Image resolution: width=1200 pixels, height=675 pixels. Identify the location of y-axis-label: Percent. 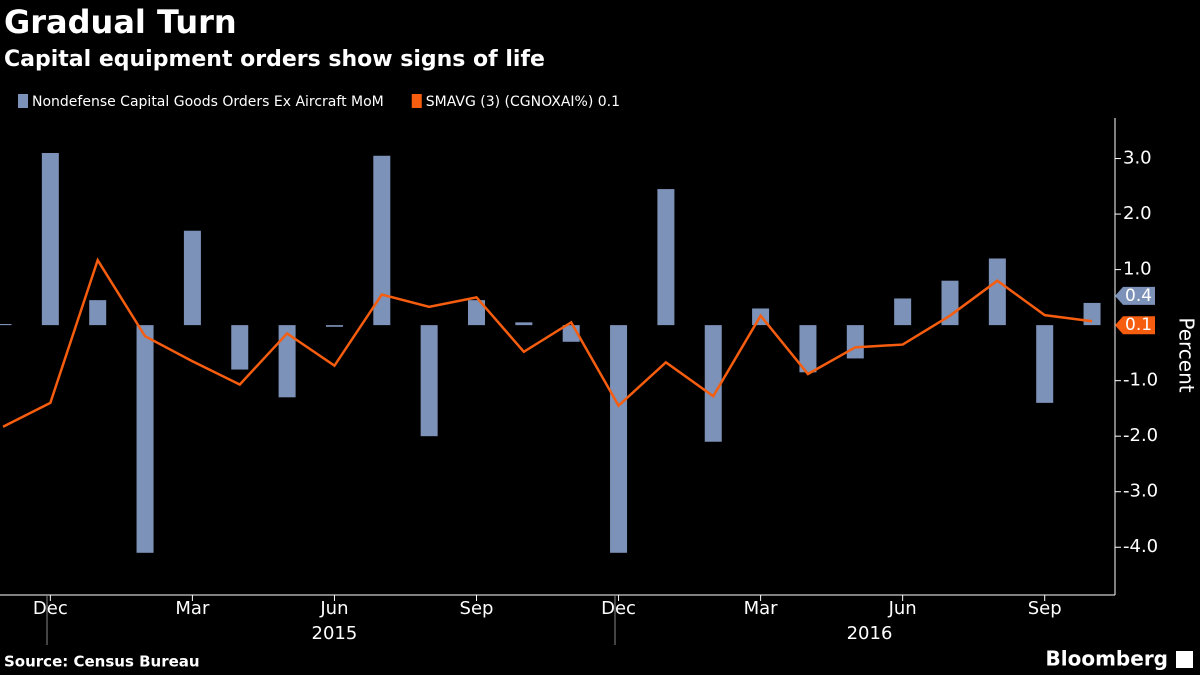
(1187, 354).